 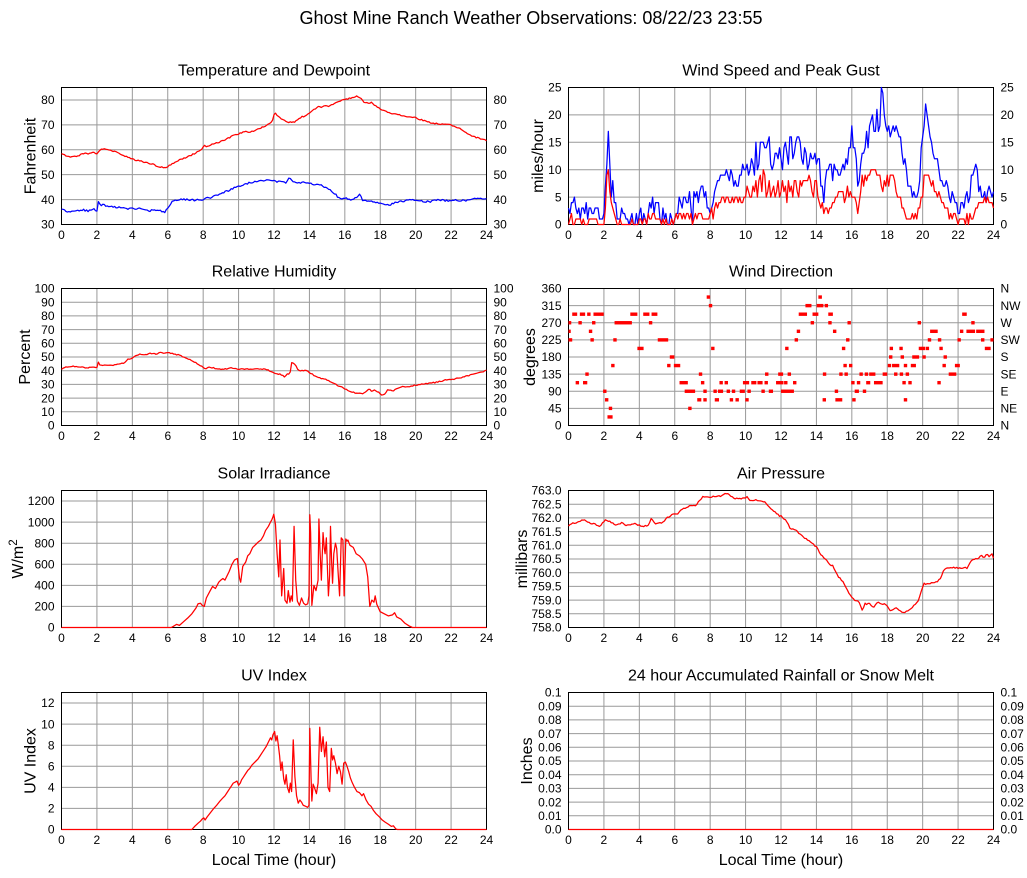 What do you see at coordinates (48, 200) in the screenshot?
I see `svg-text: 40` at bounding box center [48, 200].